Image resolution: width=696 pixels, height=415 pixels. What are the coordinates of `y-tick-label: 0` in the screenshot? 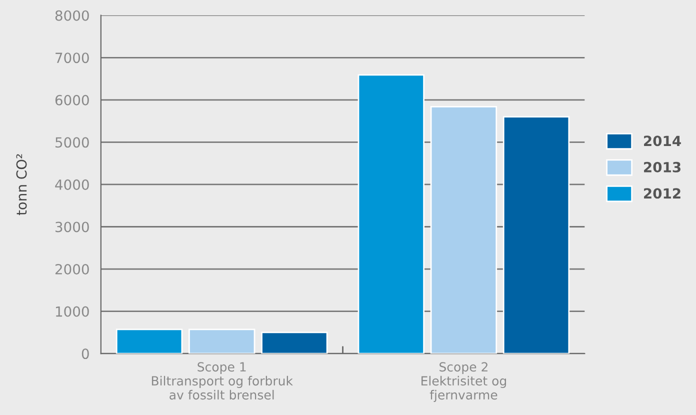 It's located at (85, 354).